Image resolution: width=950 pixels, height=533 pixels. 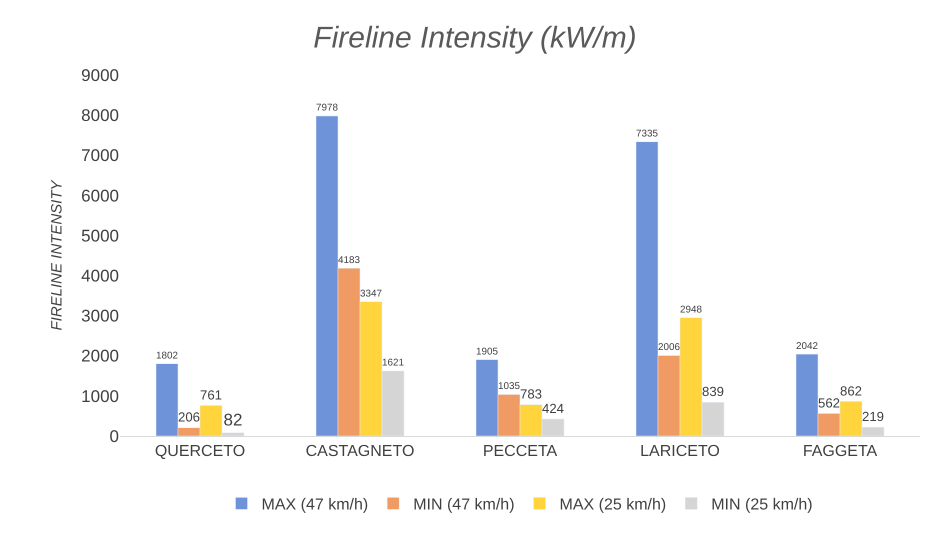 What do you see at coordinates (360, 451) in the screenshot?
I see `x-tick-label: CASTAGNETO` at bounding box center [360, 451].